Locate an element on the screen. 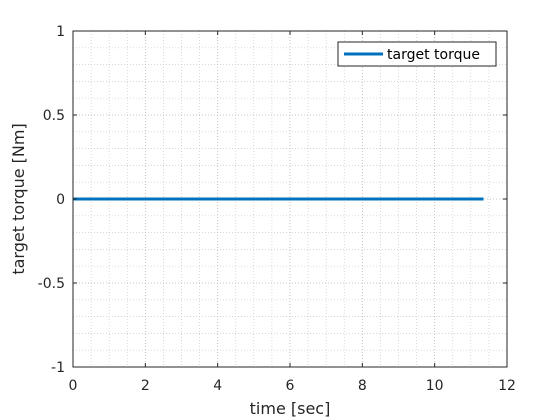 The height and width of the screenshot is (420, 560). x-tick-label: 2 is located at coordinates (145, 386).